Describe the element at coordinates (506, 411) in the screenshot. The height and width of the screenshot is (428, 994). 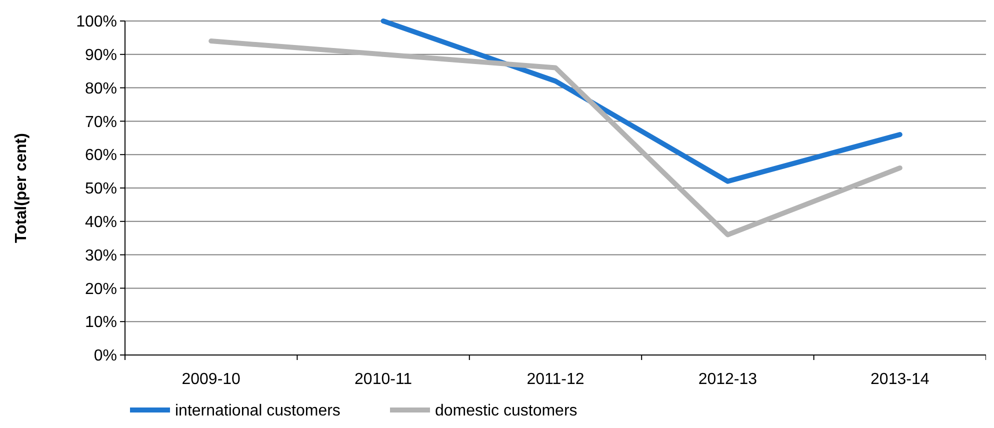
I see `legend-label: domestic customers` at that location.